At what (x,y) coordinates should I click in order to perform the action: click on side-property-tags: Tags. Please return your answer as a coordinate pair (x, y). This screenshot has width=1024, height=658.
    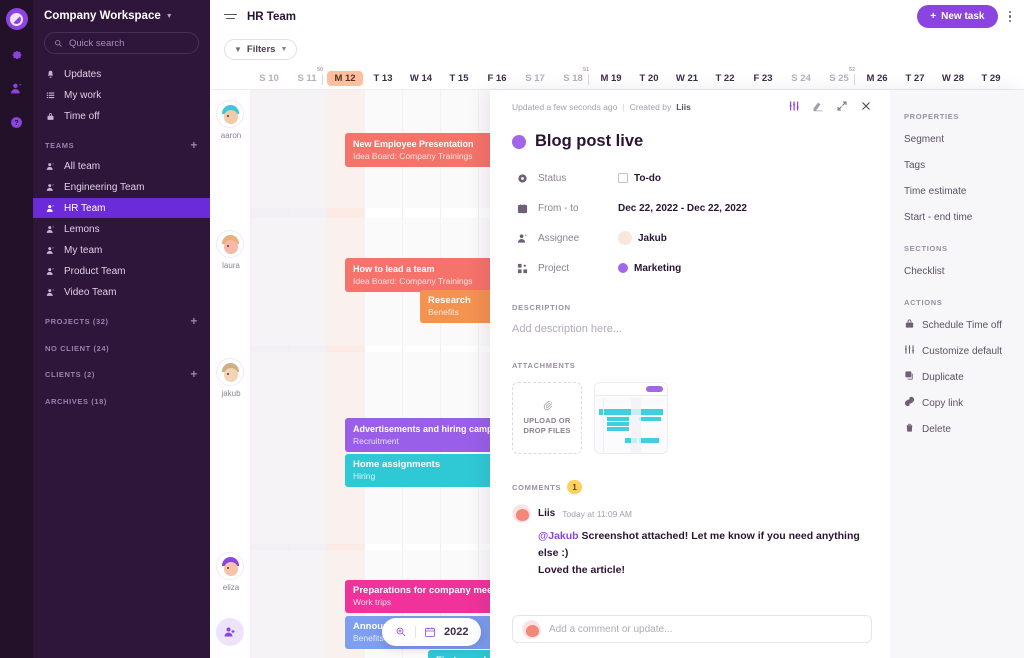
    Looking at the image, I should click on (964, 165).